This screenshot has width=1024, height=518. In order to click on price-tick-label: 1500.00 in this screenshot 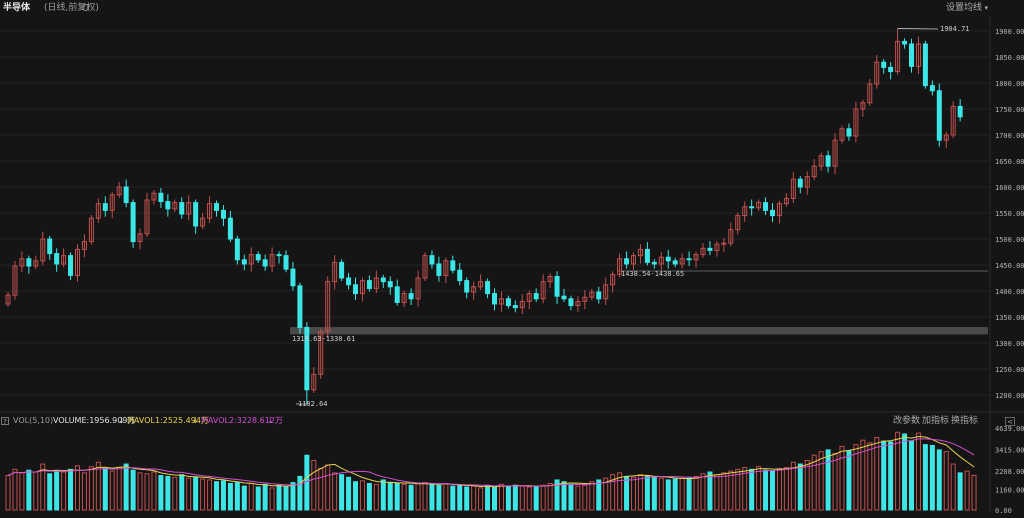, I will do `click(1009, 240)`.